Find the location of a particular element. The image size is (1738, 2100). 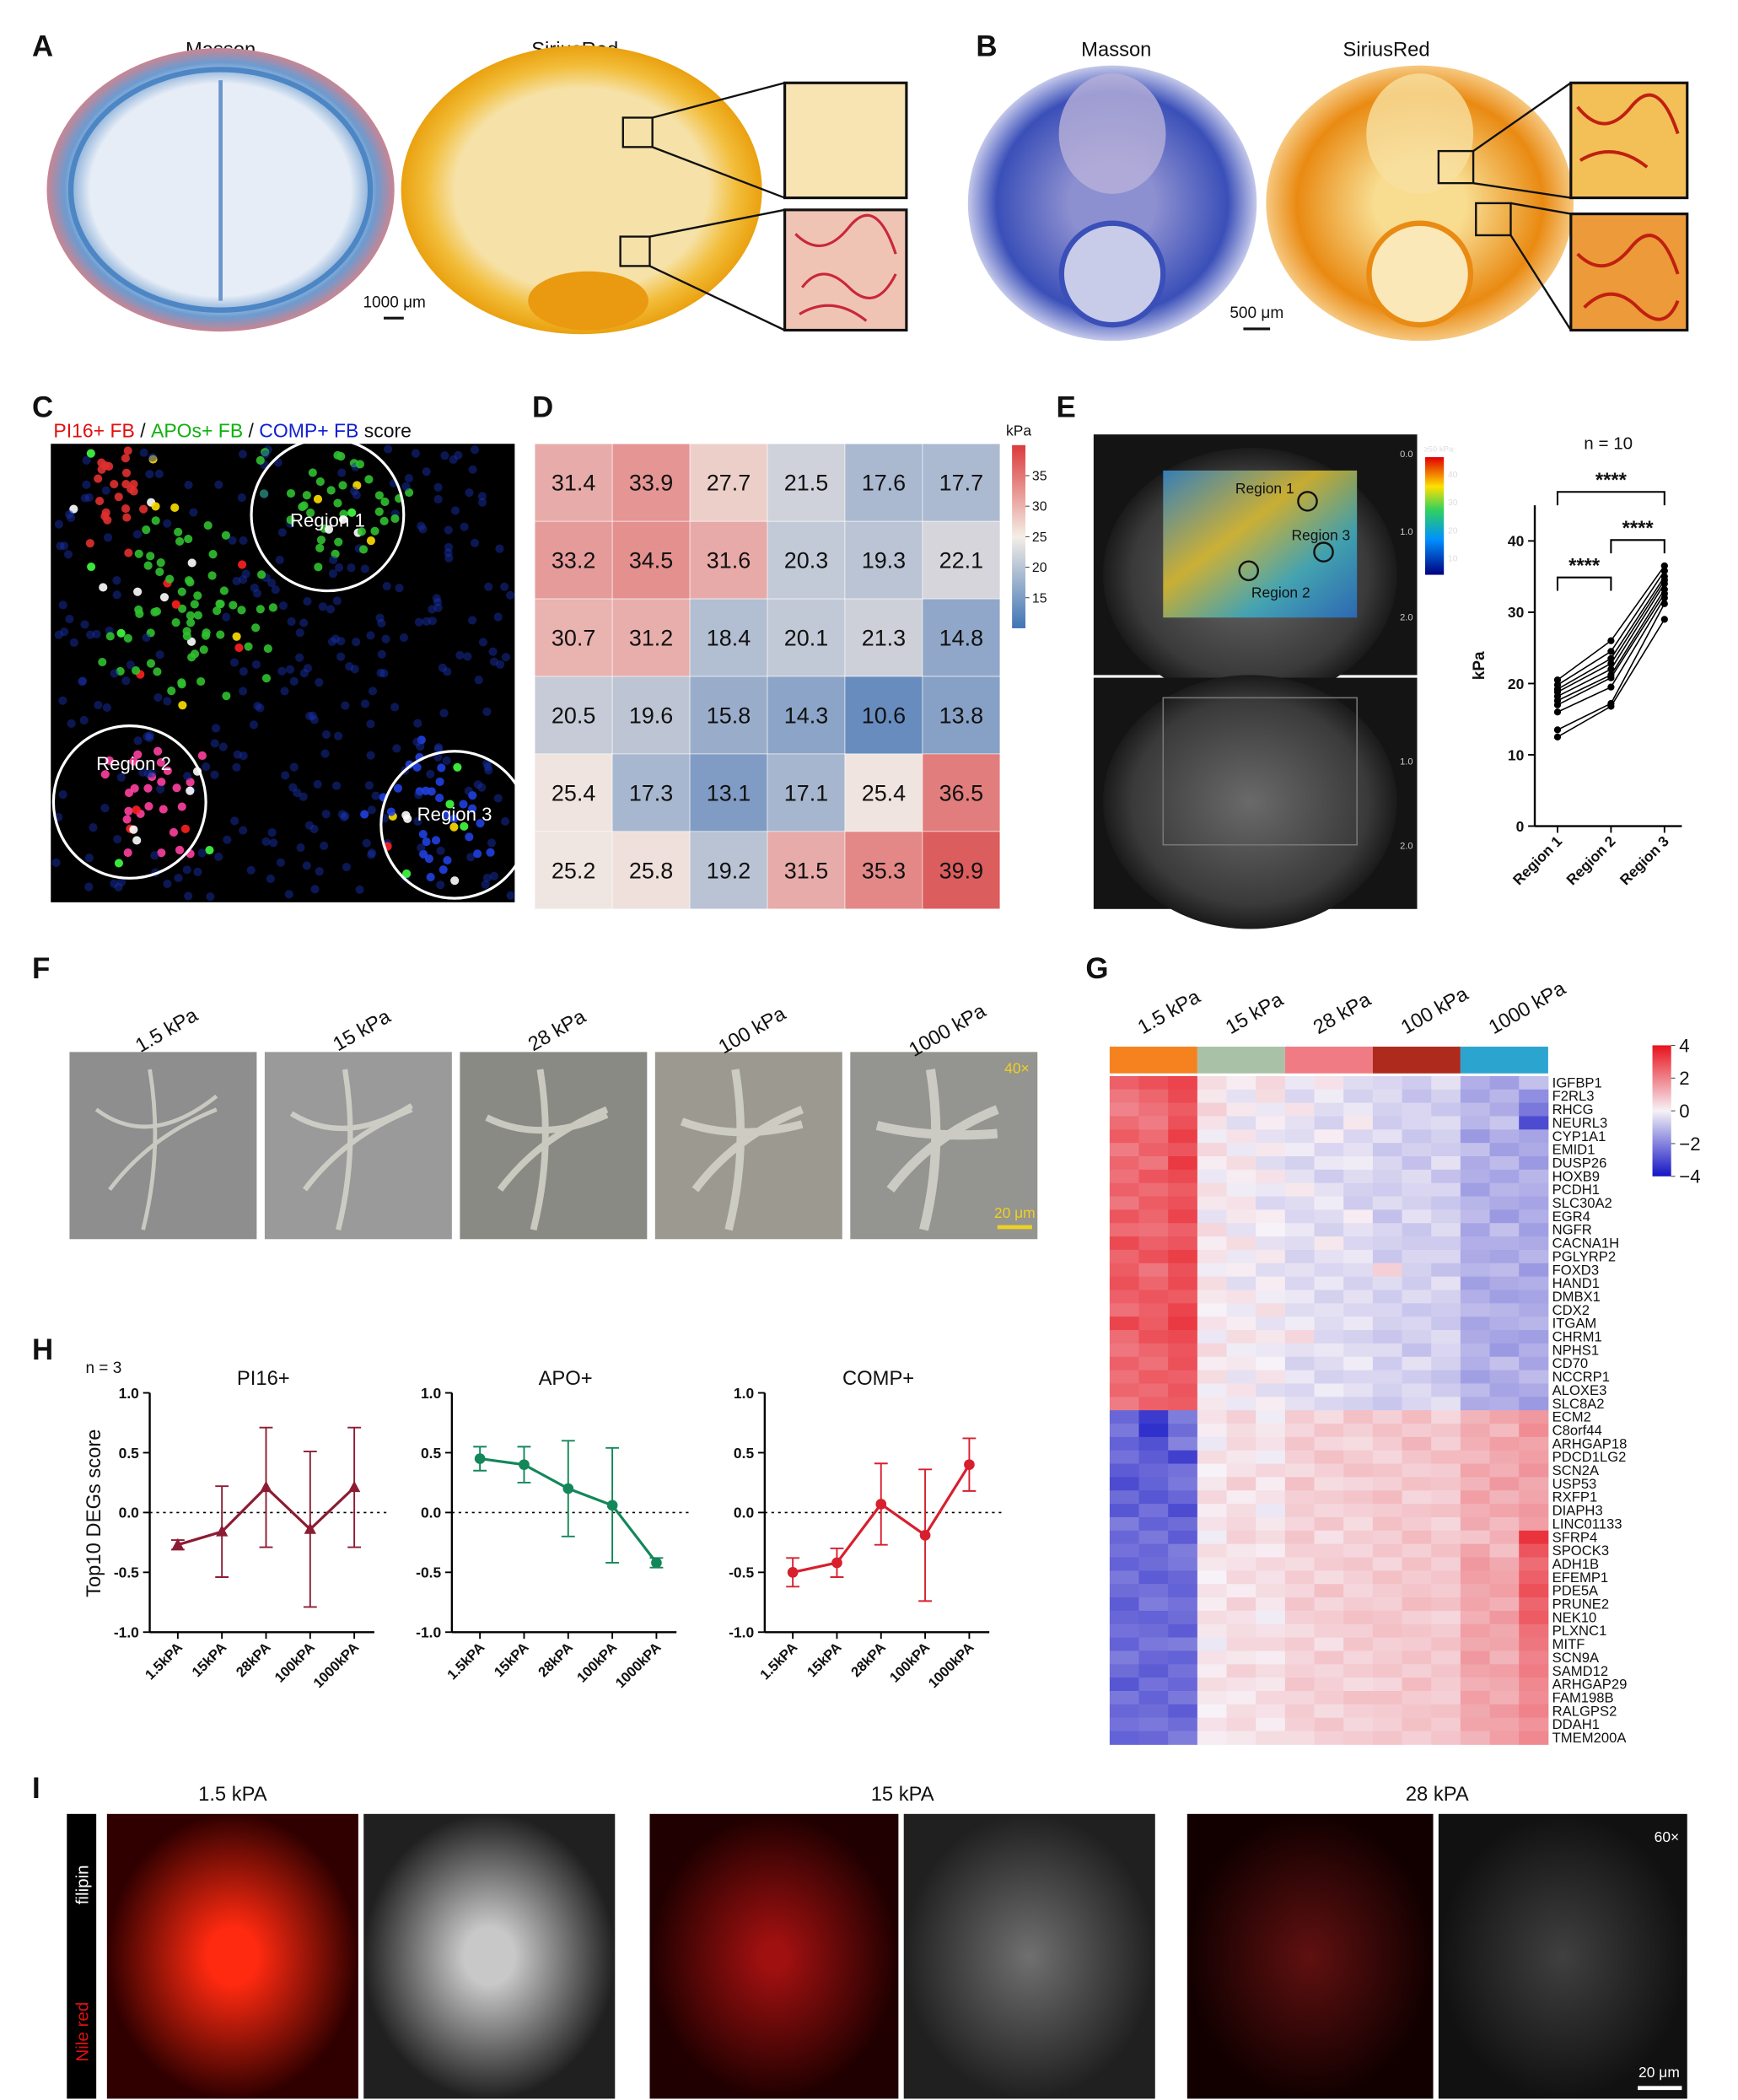

row-label: PCDH1 is located at coordinates (1576, 1190).